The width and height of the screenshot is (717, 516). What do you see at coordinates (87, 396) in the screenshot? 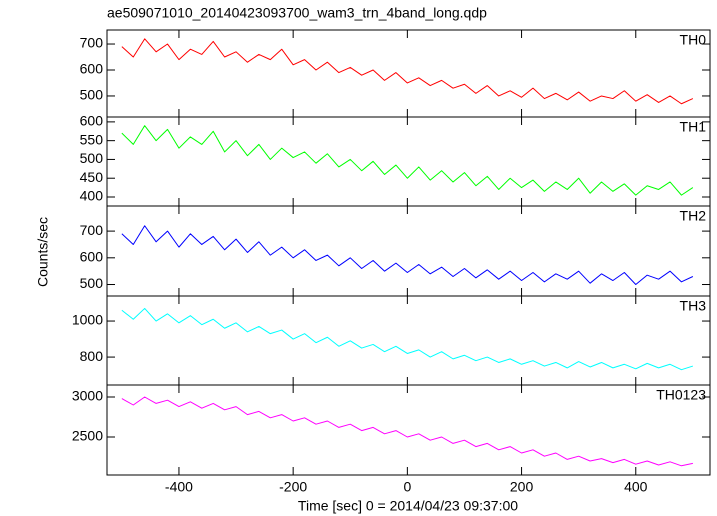
I see `y-tick-label: 3000` at bounding box center [87, 396].